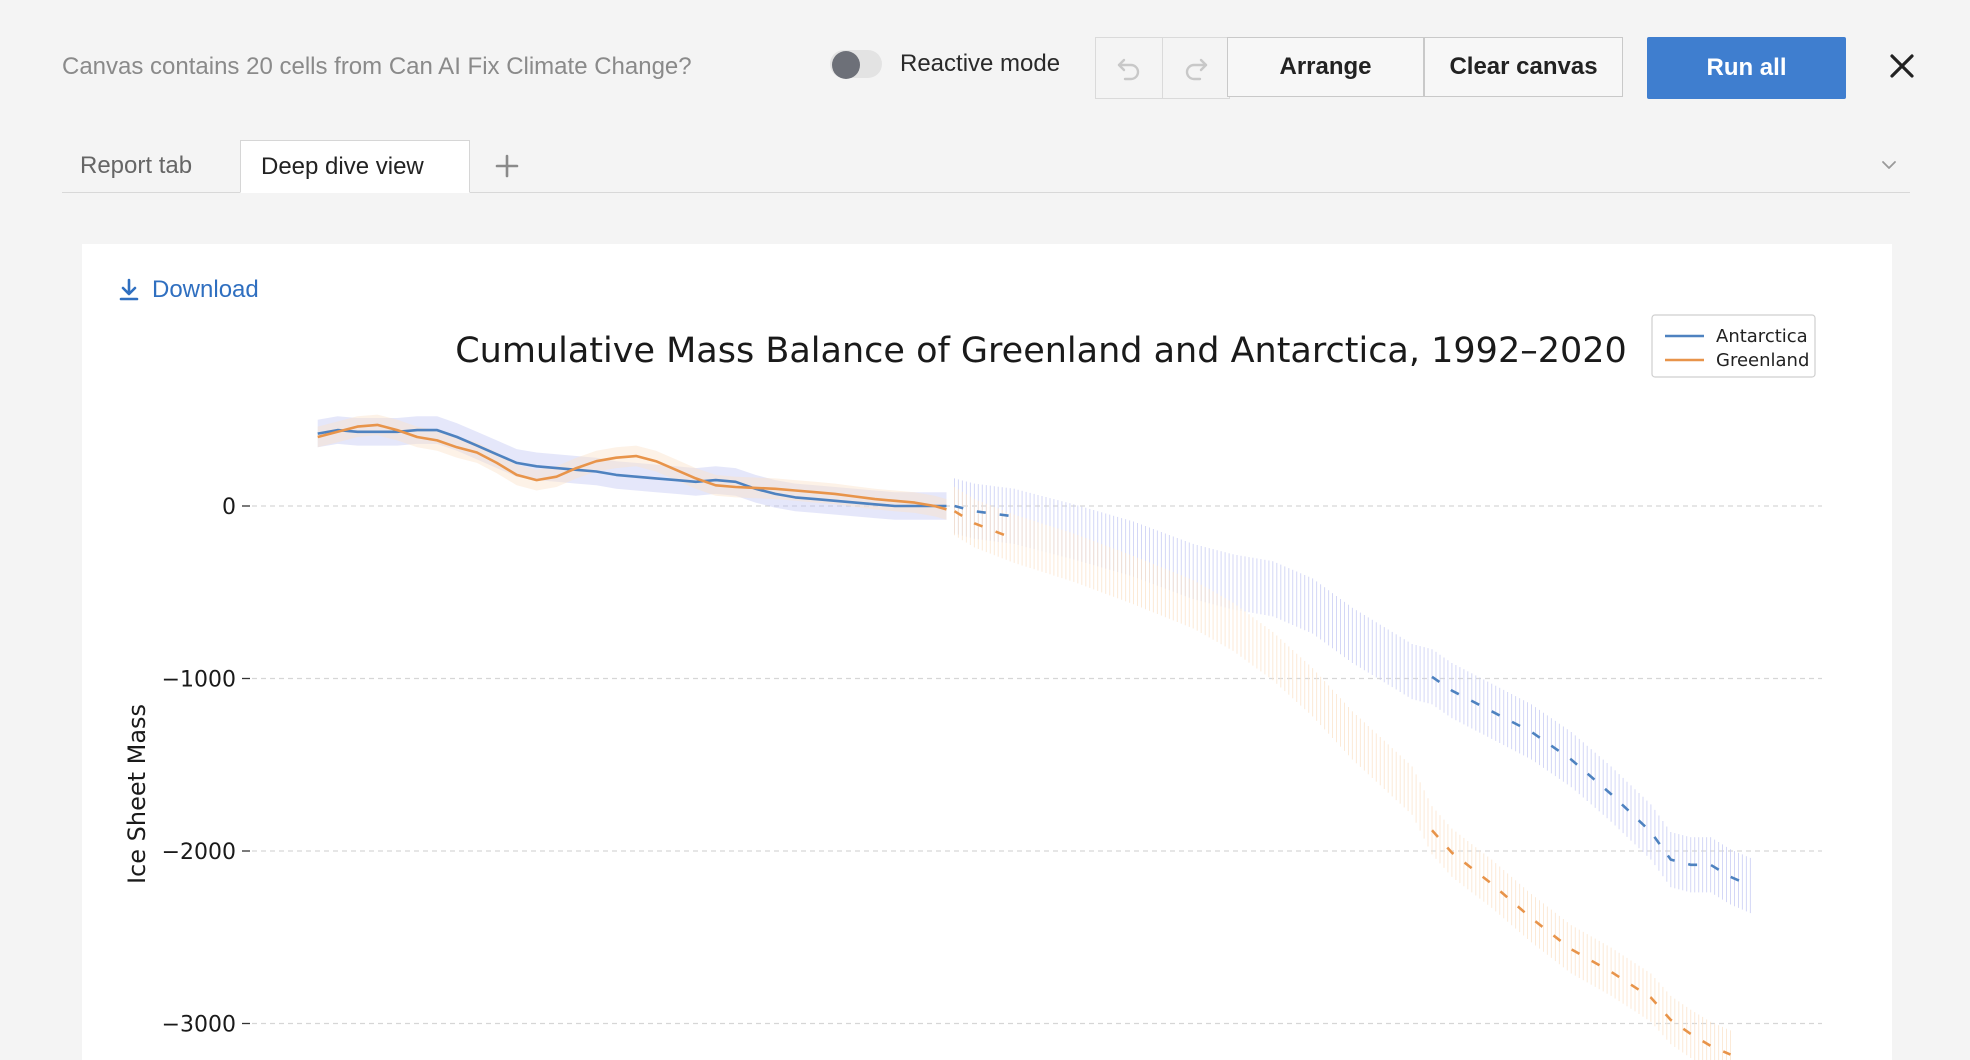 This screenshot has width=1970, height=1060. Describe the element at coordinates (986, 166) in the screenshot. I see `tab-bar: Report tab Deep dive view` at that location.